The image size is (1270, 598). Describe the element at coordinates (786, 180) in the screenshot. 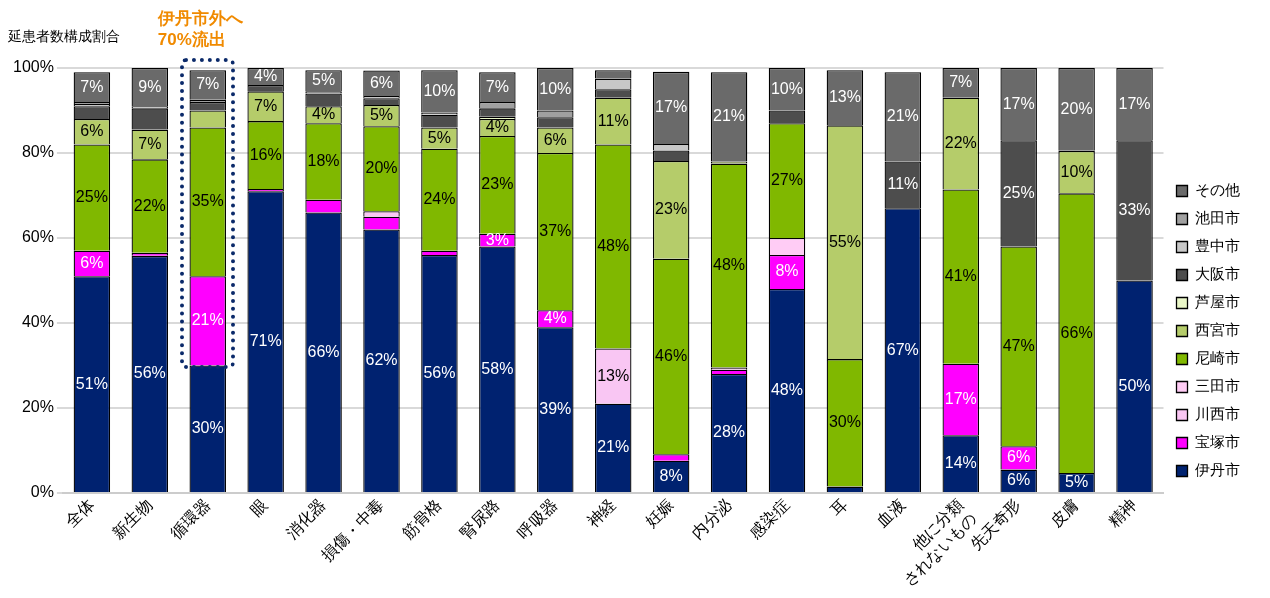

I see `data-label: 27%` at that location.